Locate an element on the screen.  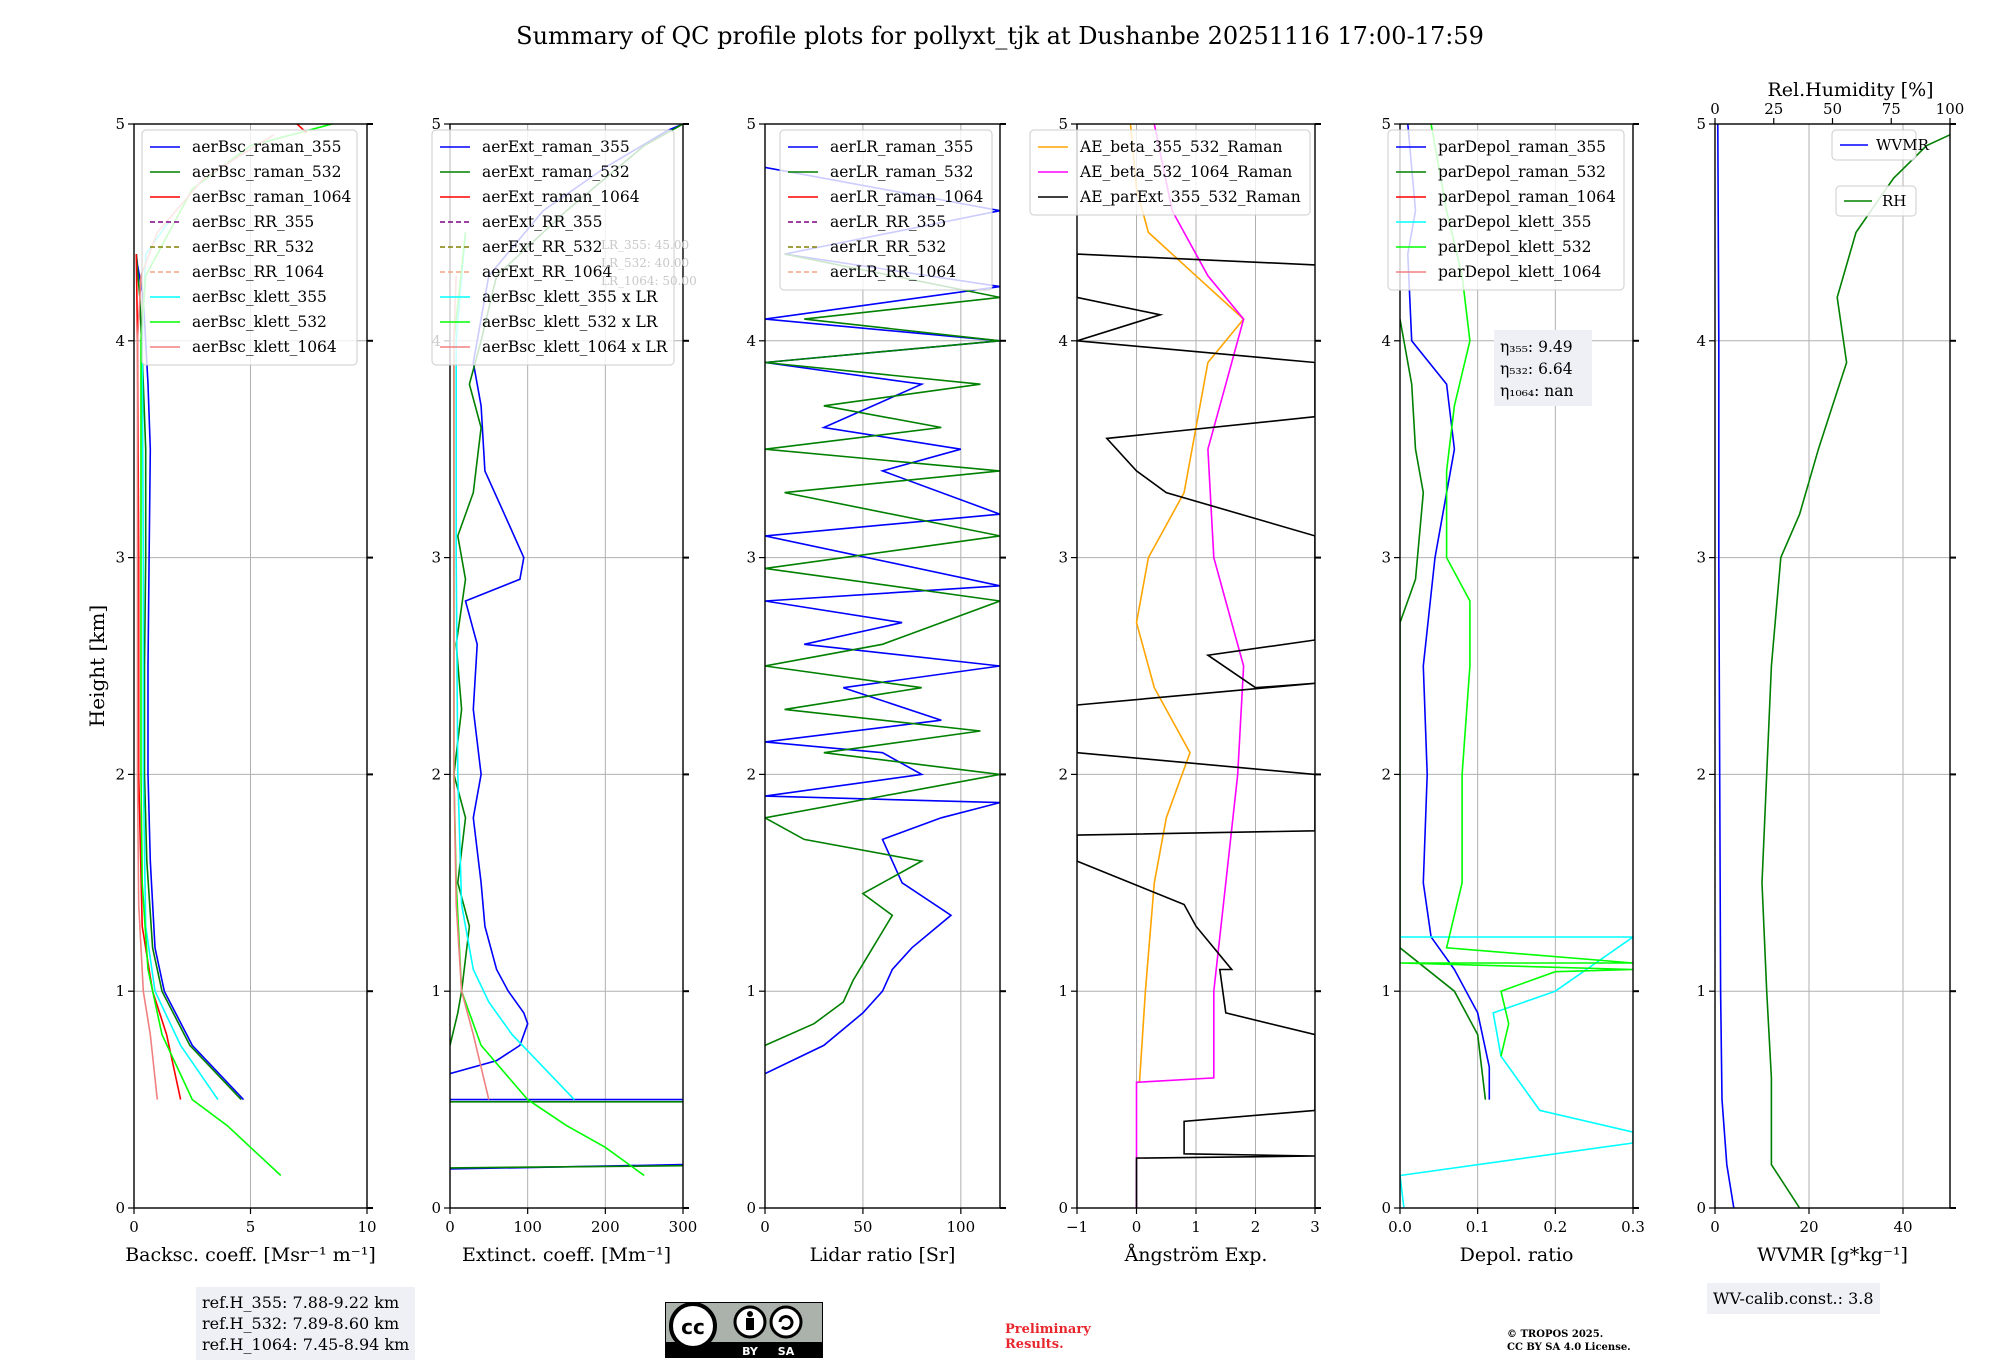
series-group is located at coordinates (882, 620).